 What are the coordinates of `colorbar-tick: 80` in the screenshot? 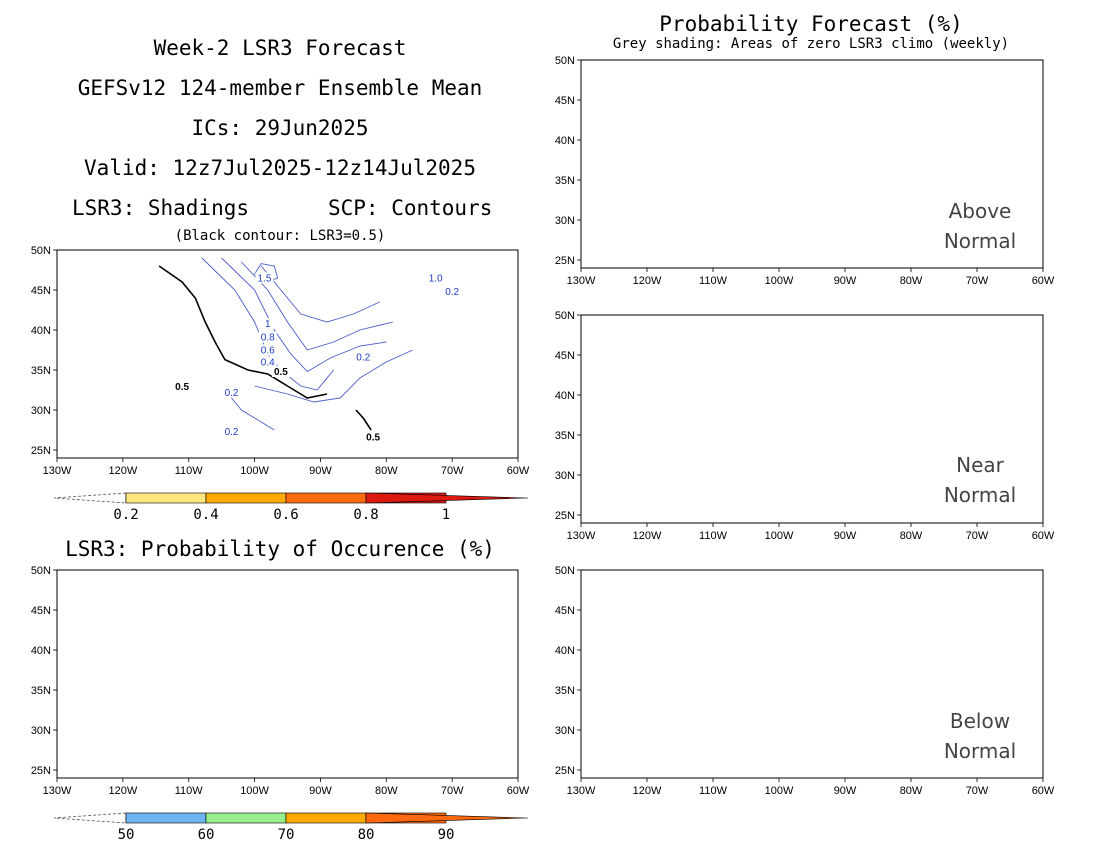 It's located at (366, 835).